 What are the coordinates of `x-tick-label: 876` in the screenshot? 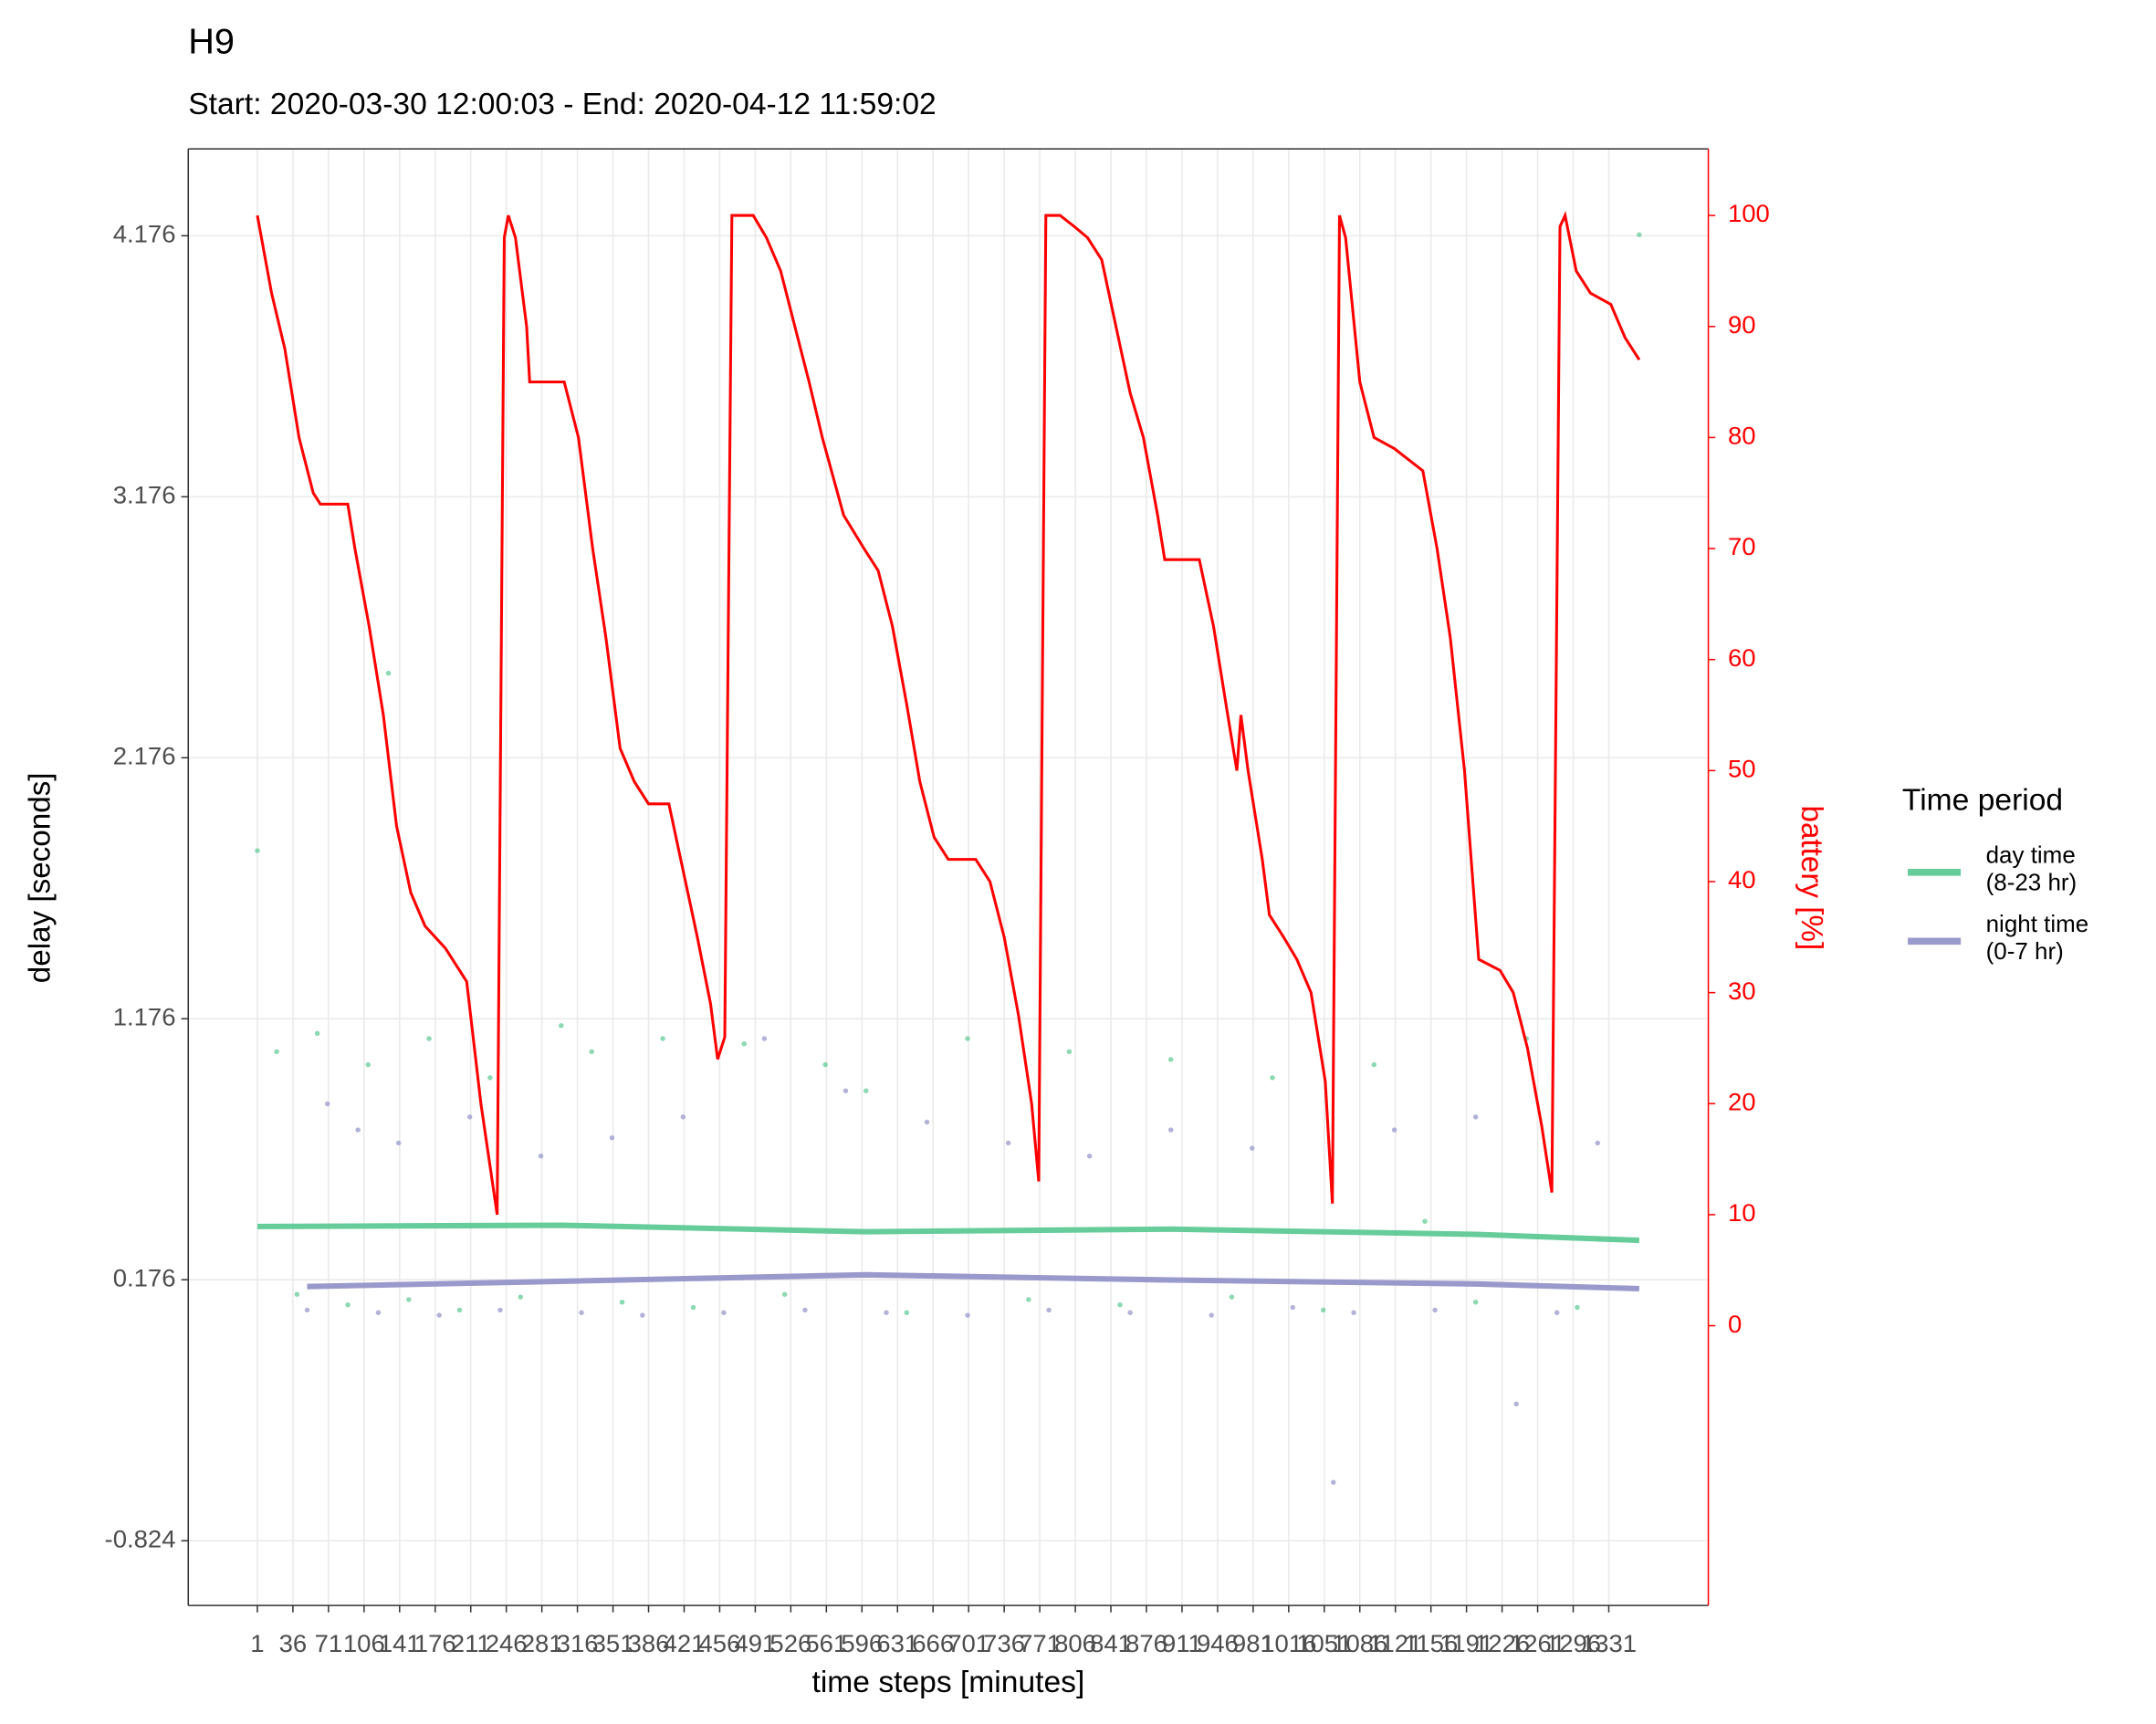 It's located at (1146, 1643).